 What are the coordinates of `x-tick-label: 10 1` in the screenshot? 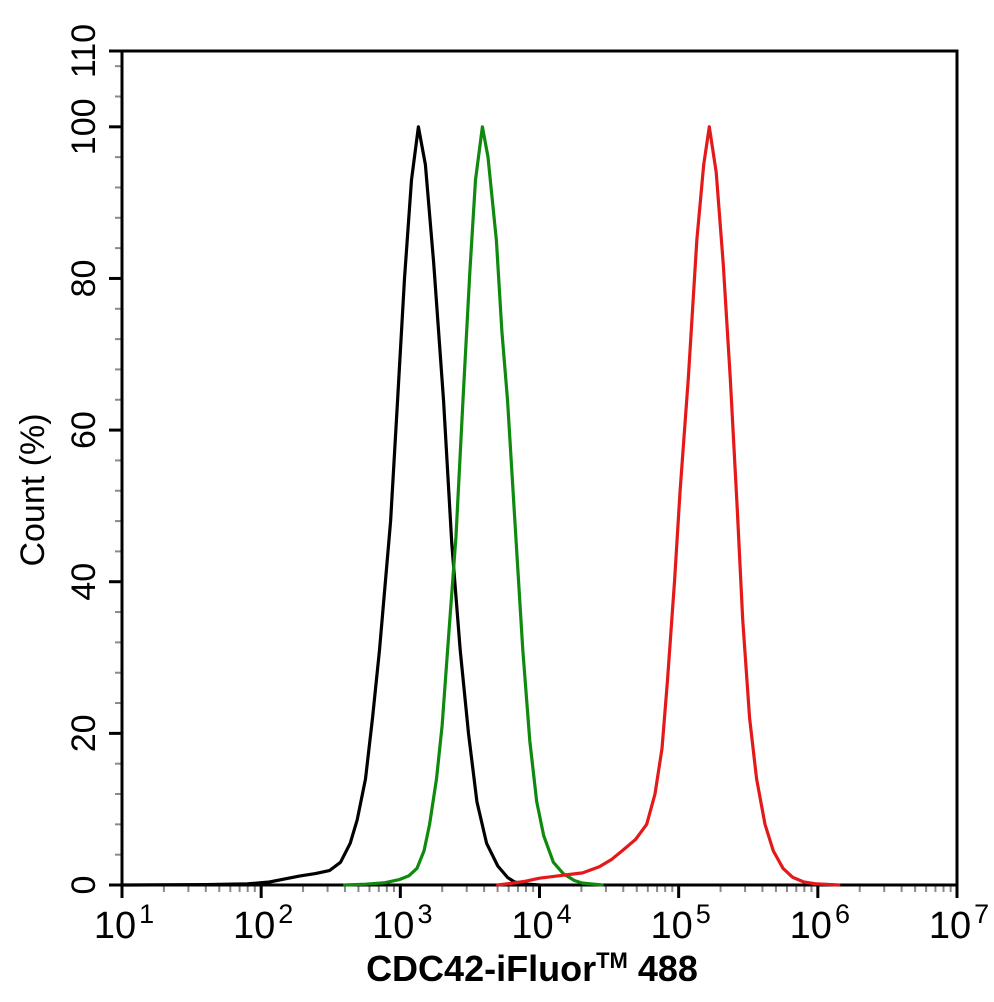 It's located at (124, 923).